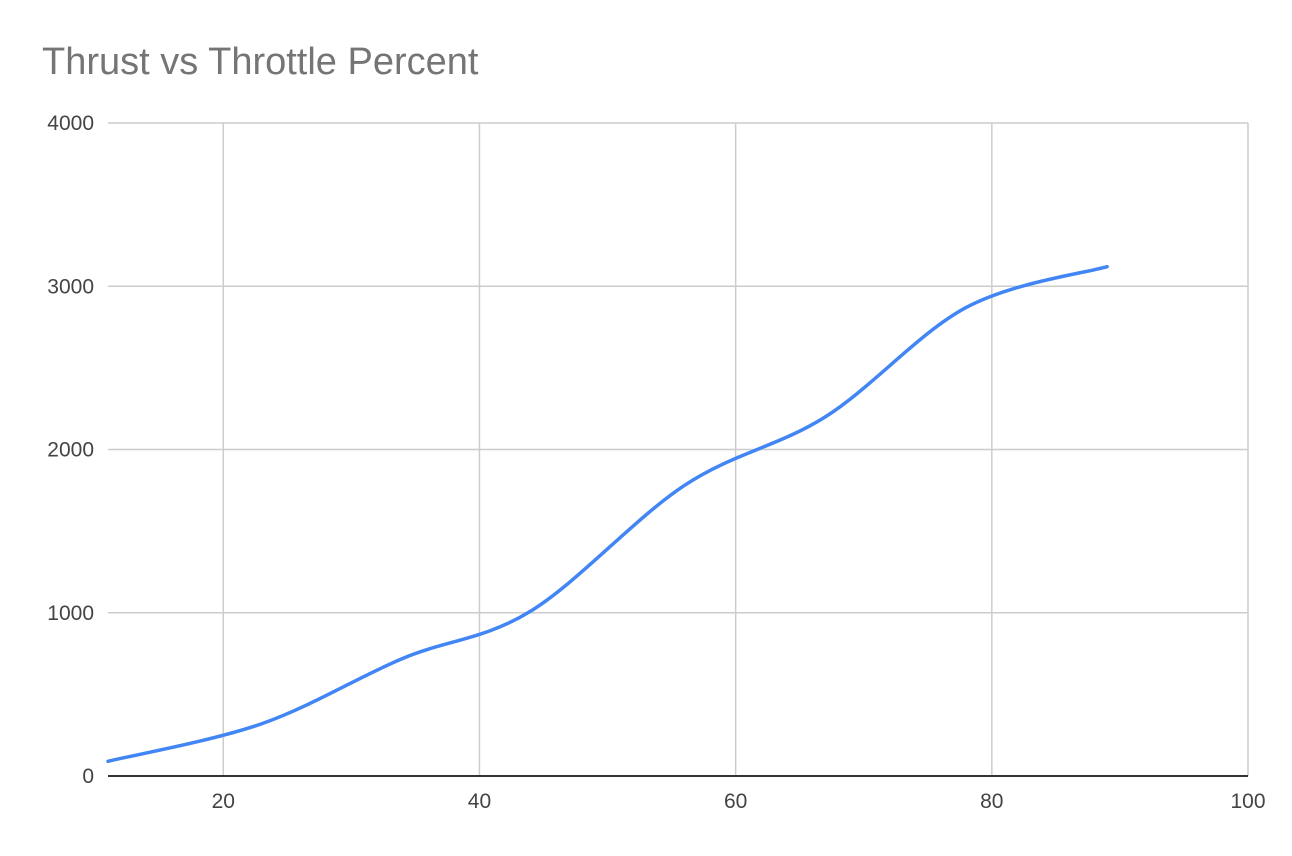 This screenshot has width=1292, height=856. I want to click on y-tick-label: 0, so click(88, 776).